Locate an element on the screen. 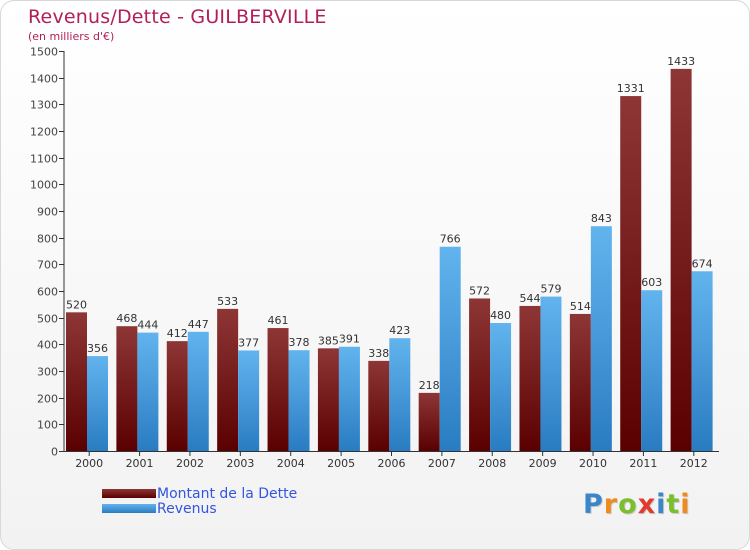 The height and width of the screenshot is (550, 750). x-tick-label: 2005 is located at coordinates (341, 463).